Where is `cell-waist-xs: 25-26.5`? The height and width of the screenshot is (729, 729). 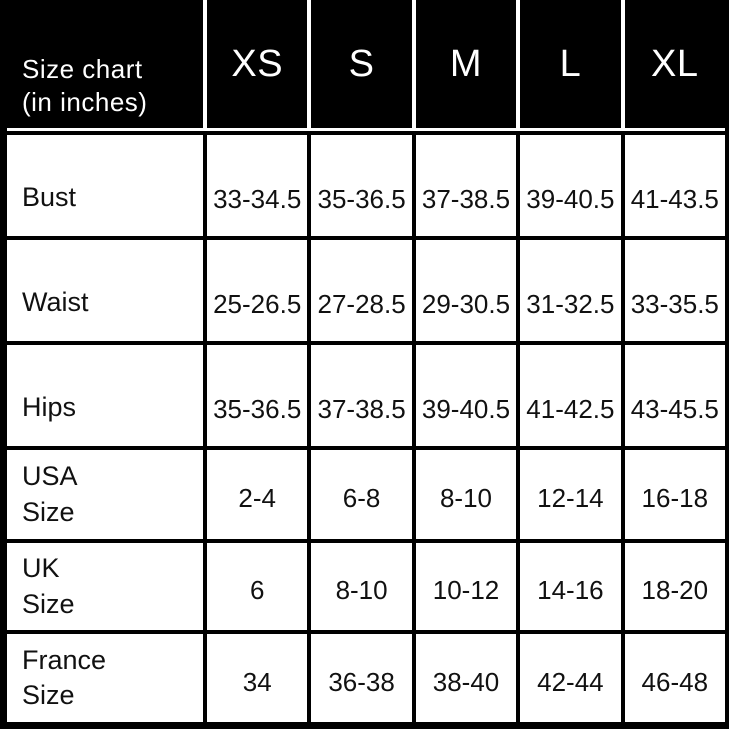 cell-waist-xs: 25-26.5 is located at coordinates (257, 290).